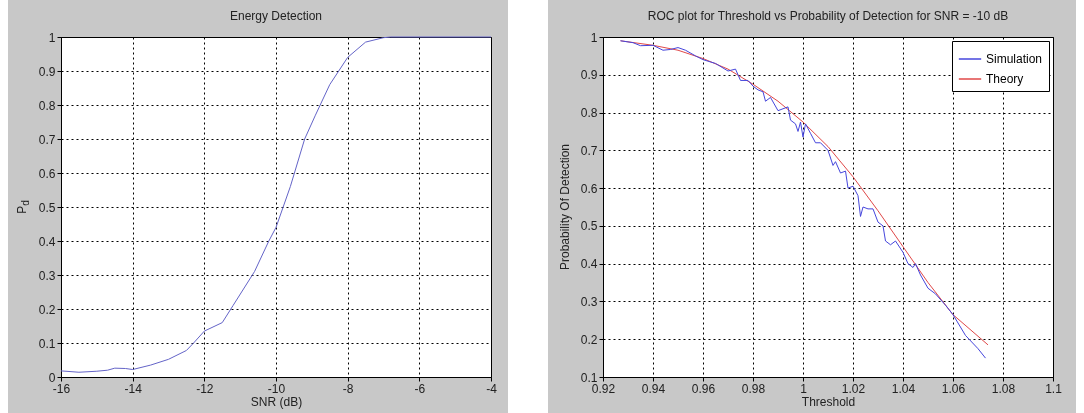 The height and width of the screenshot is (413, 1084). What do you see at coordinates (828, 401) in the screenshot?
I see `x-axis-title: Threshold` at bounding box center [828, 401].